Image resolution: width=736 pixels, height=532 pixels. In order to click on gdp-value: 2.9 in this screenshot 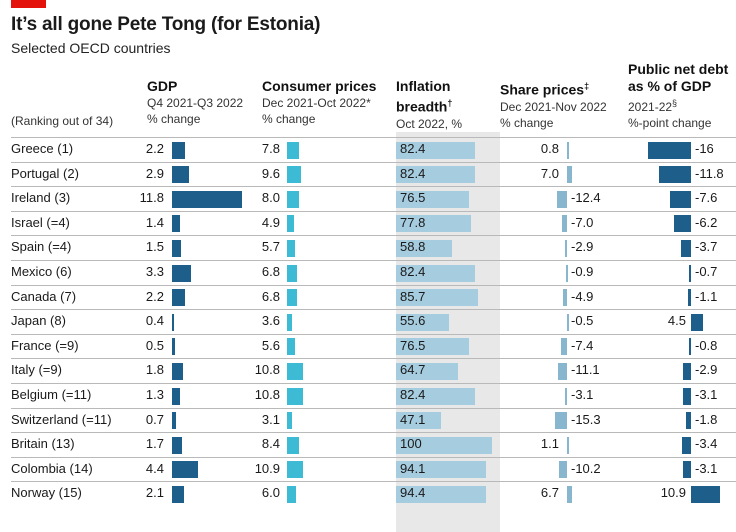, I will do `click(154, 173)`.